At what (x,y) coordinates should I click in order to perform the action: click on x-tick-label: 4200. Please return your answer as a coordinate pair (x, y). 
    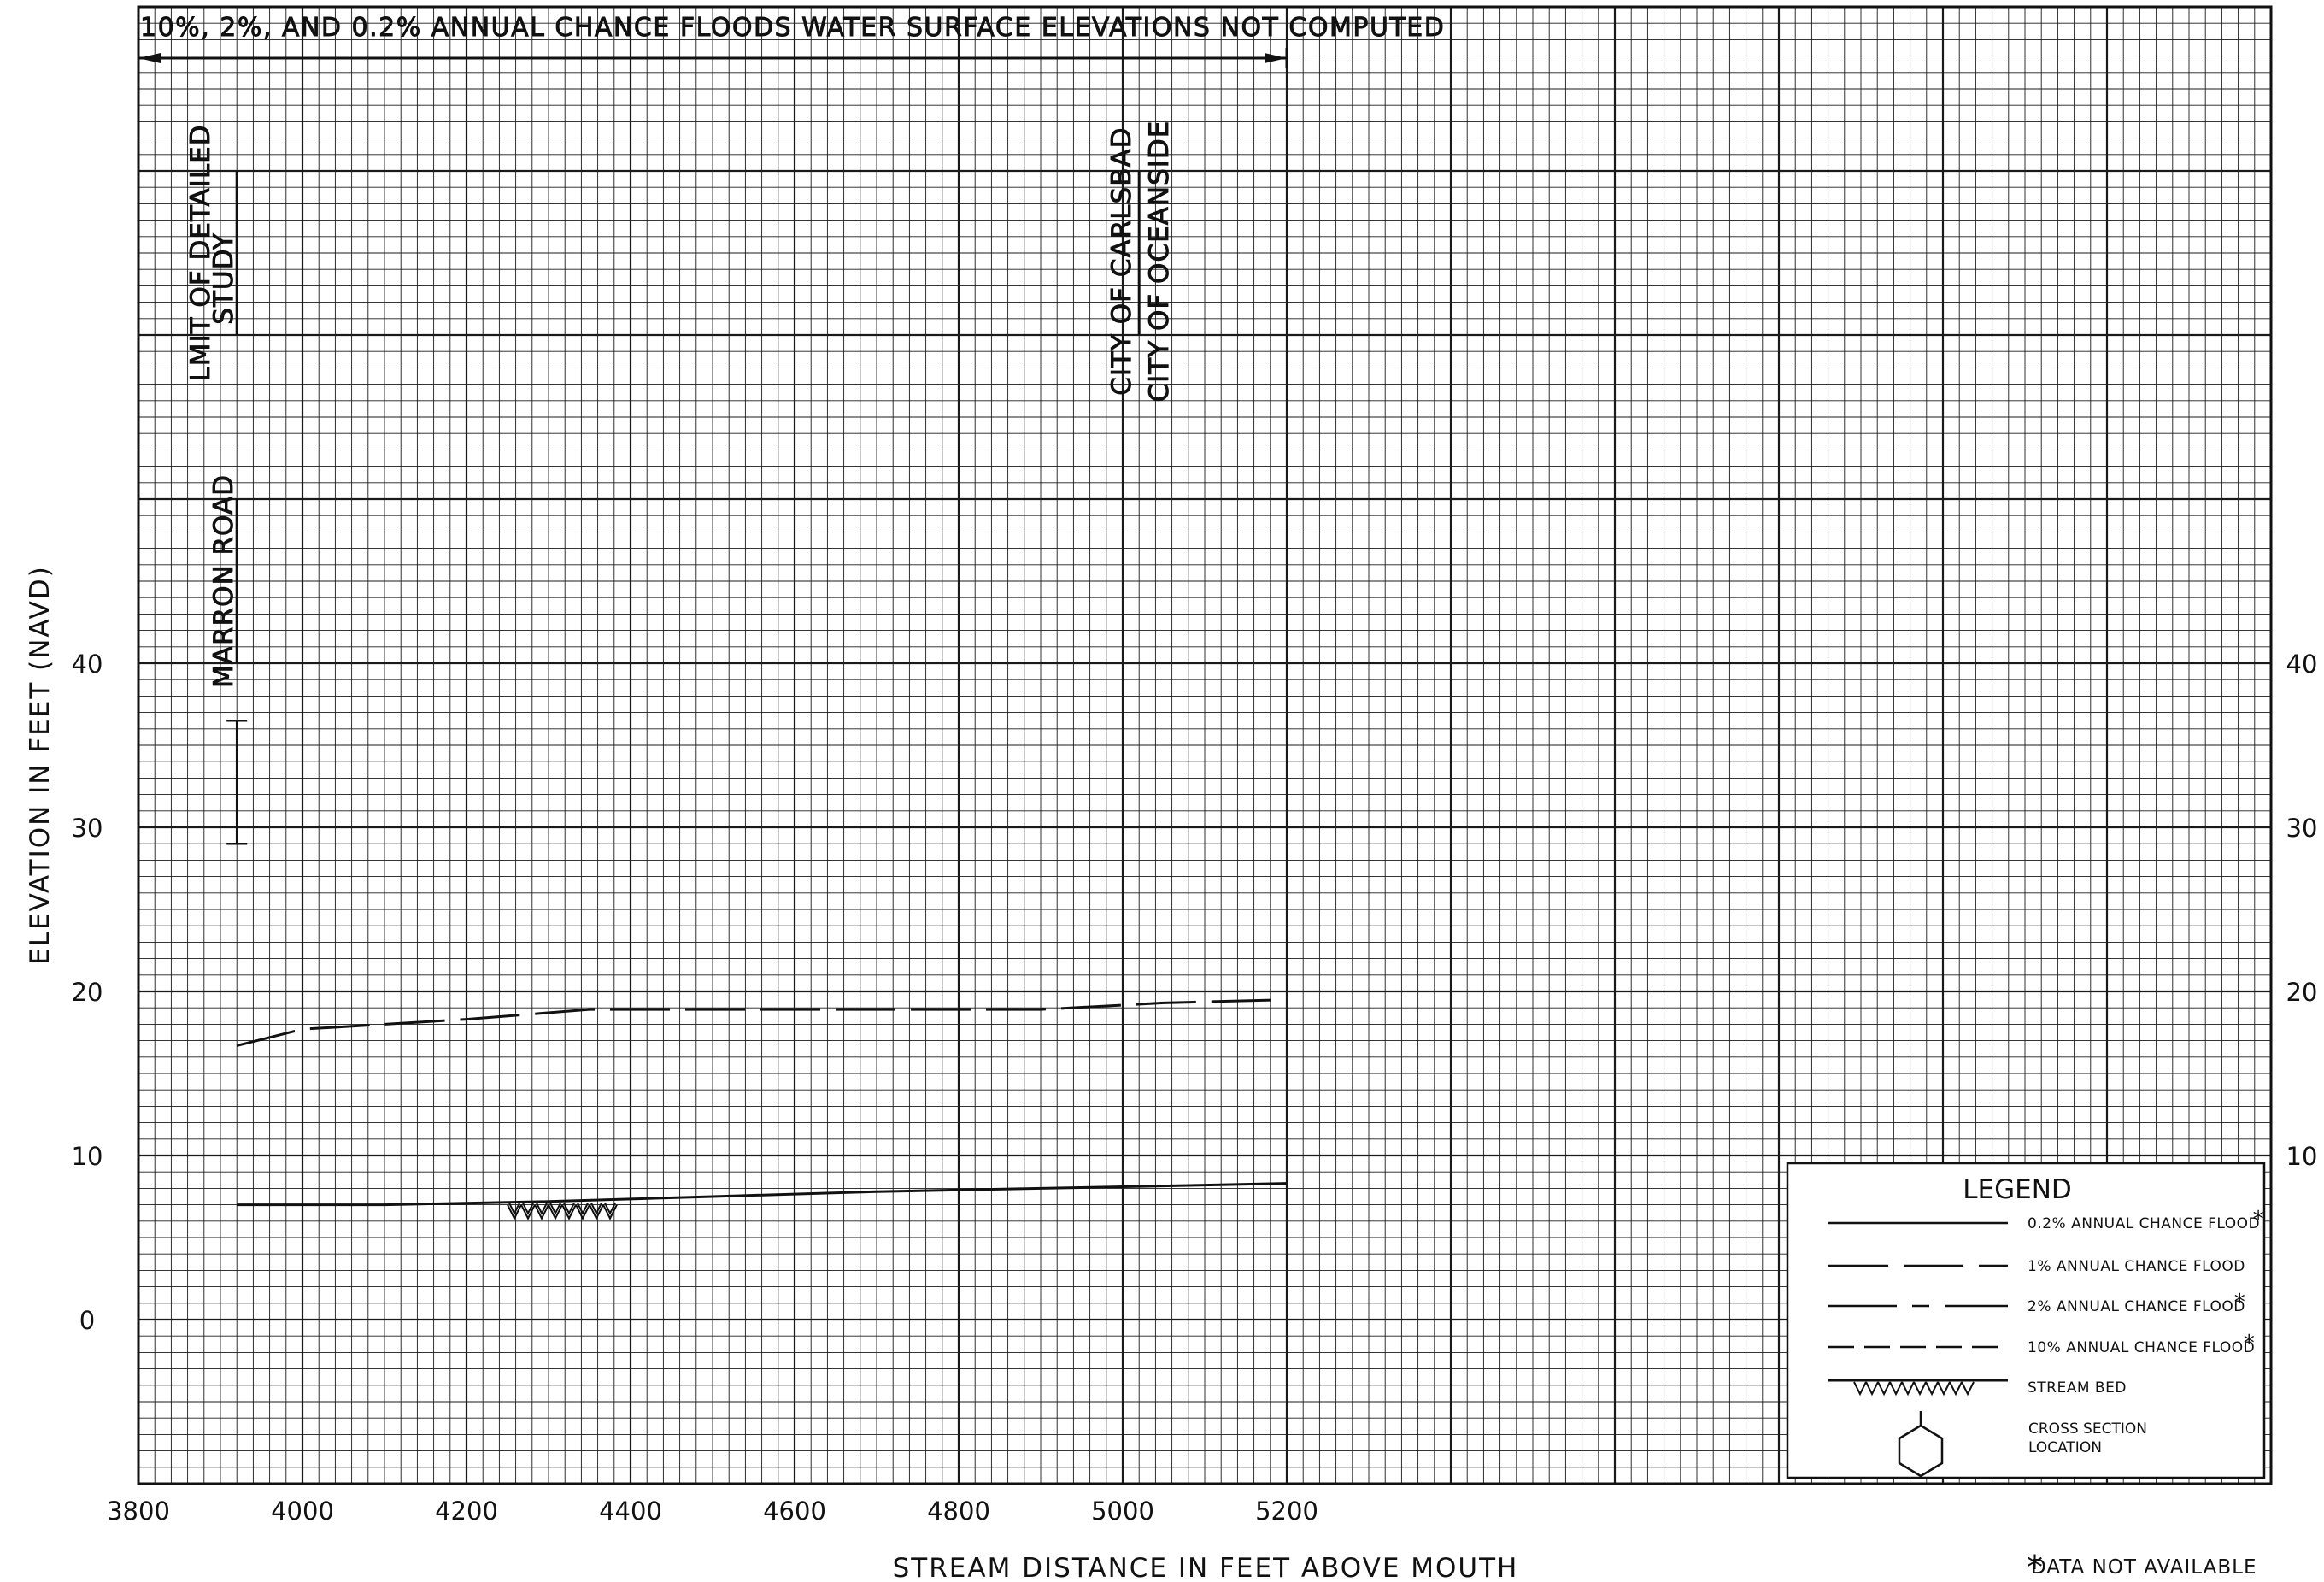
    Looking at the image, I should click on (466, 1511).